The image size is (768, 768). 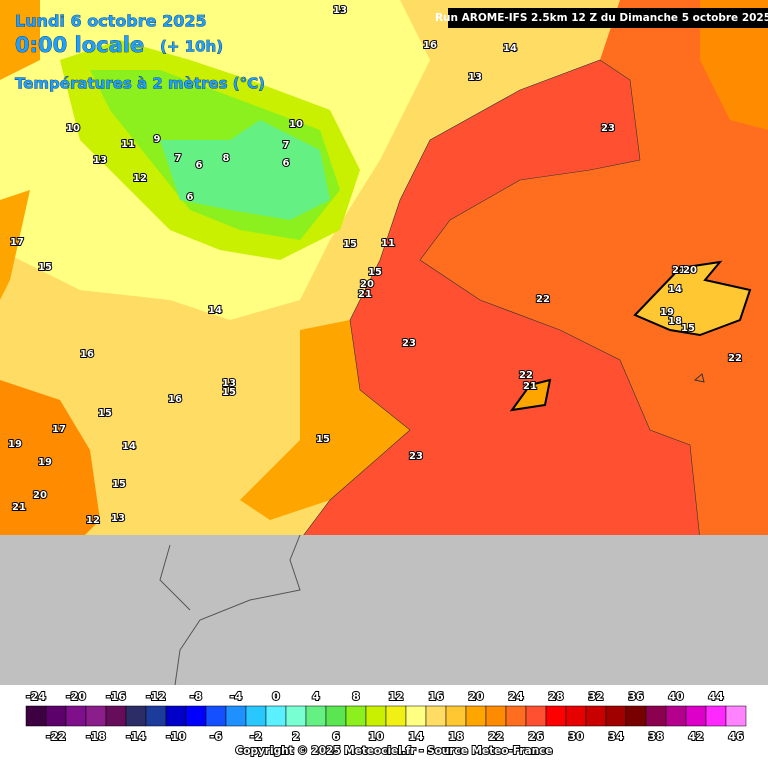 I want to click on sea-north-east, so click(x=734, y=65).